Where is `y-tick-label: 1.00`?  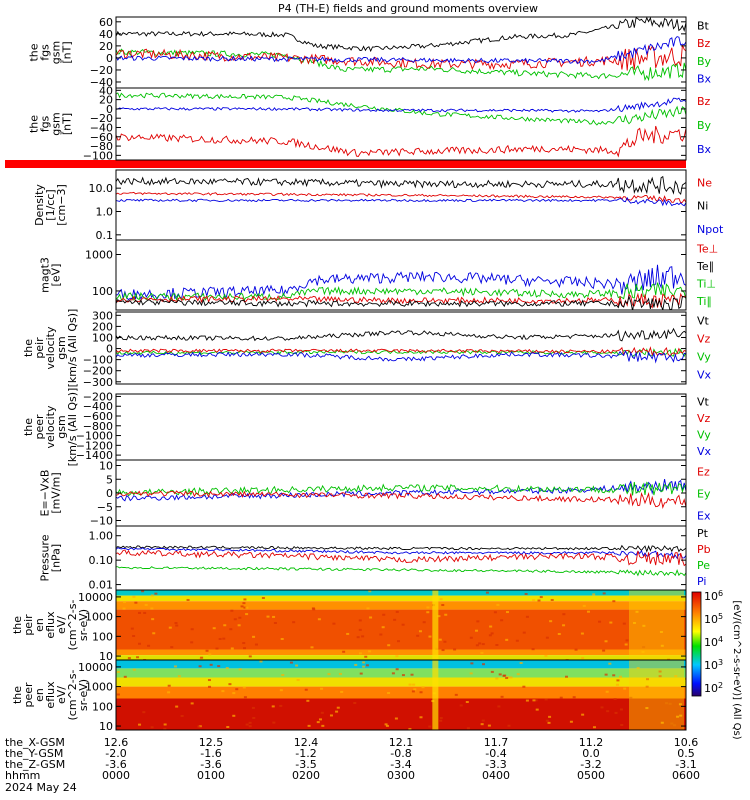
y-tick-label: 1.00 is located at coordinates (101, 536).